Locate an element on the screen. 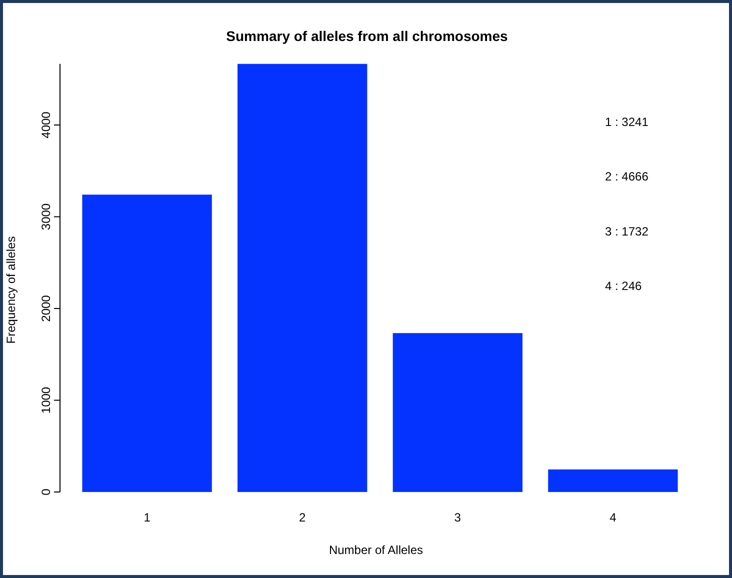  chart-title: Summary of alleles from all chromosomes is located at coordinates (367, 36).